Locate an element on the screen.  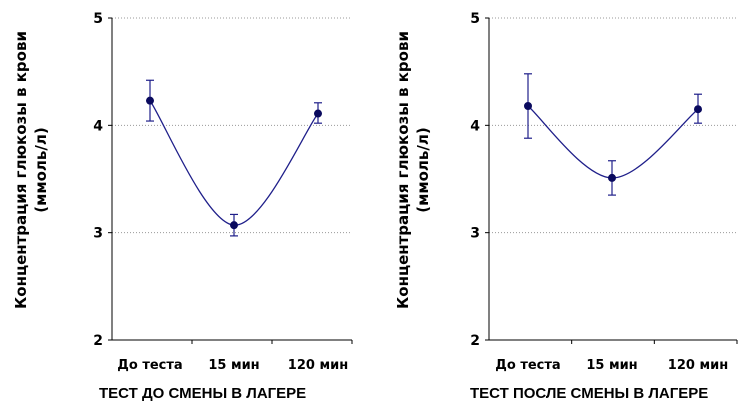
y-tick-label-right: 5 is located at coordinates (475, 19).